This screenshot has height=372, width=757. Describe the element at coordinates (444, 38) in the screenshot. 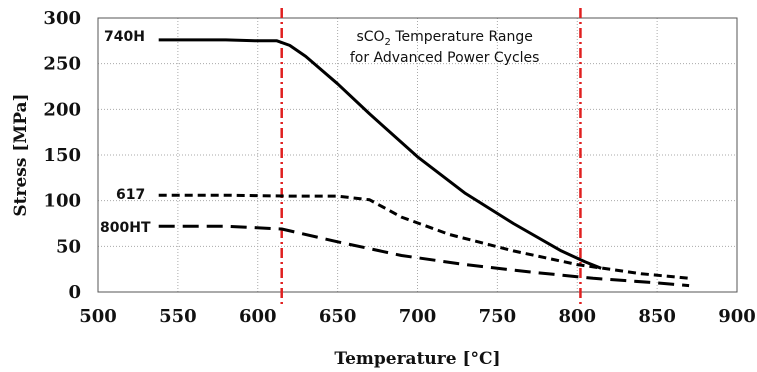

I see `annotation-line-1: sCO2 Temperature Range` at that location.